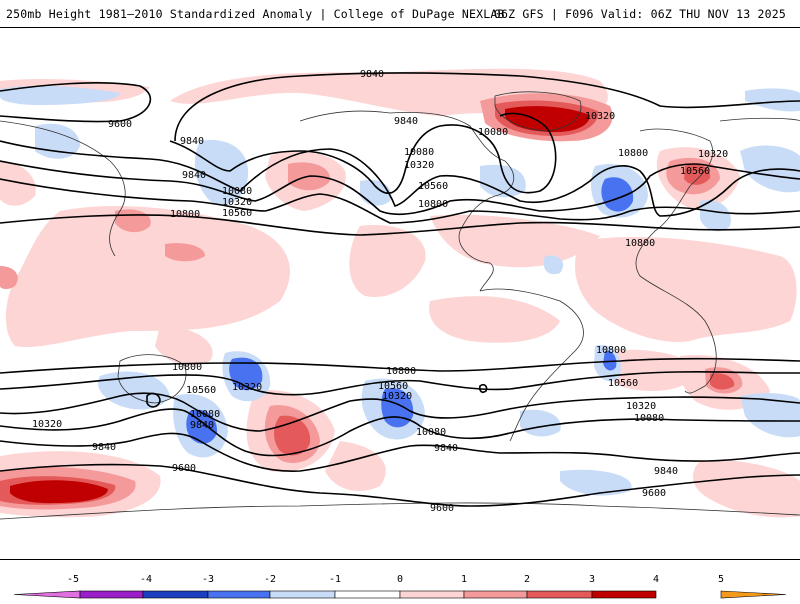  I want to click on colorbar: -5 -4 -3 -2 -1 0 1 2 3 4 5, so click(400, 581).